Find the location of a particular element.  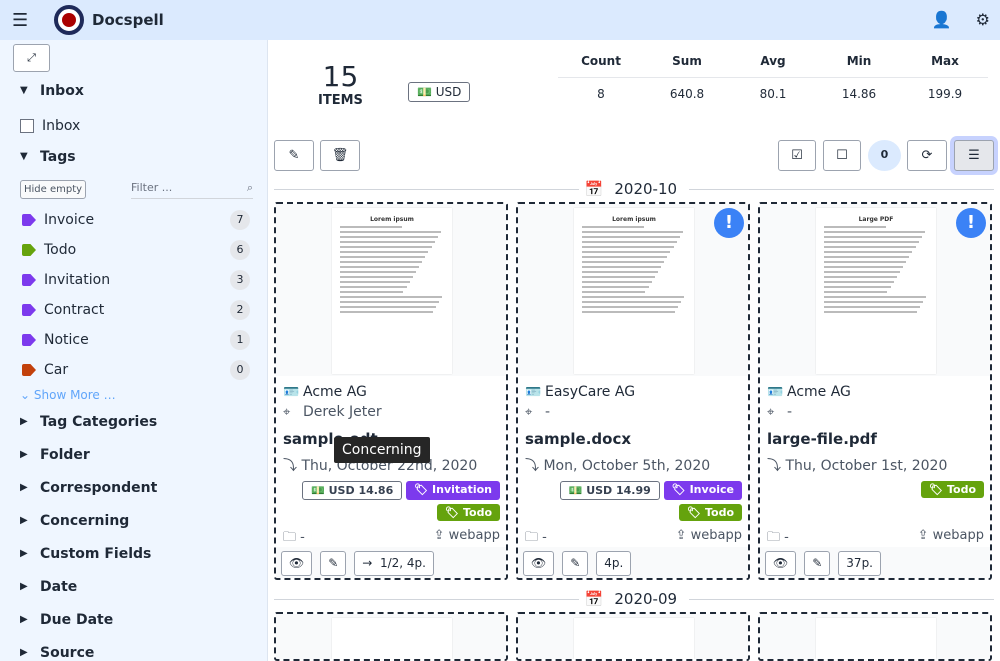

amount-label: 💵 USD 14.99 is located at coordinates (609, 490).